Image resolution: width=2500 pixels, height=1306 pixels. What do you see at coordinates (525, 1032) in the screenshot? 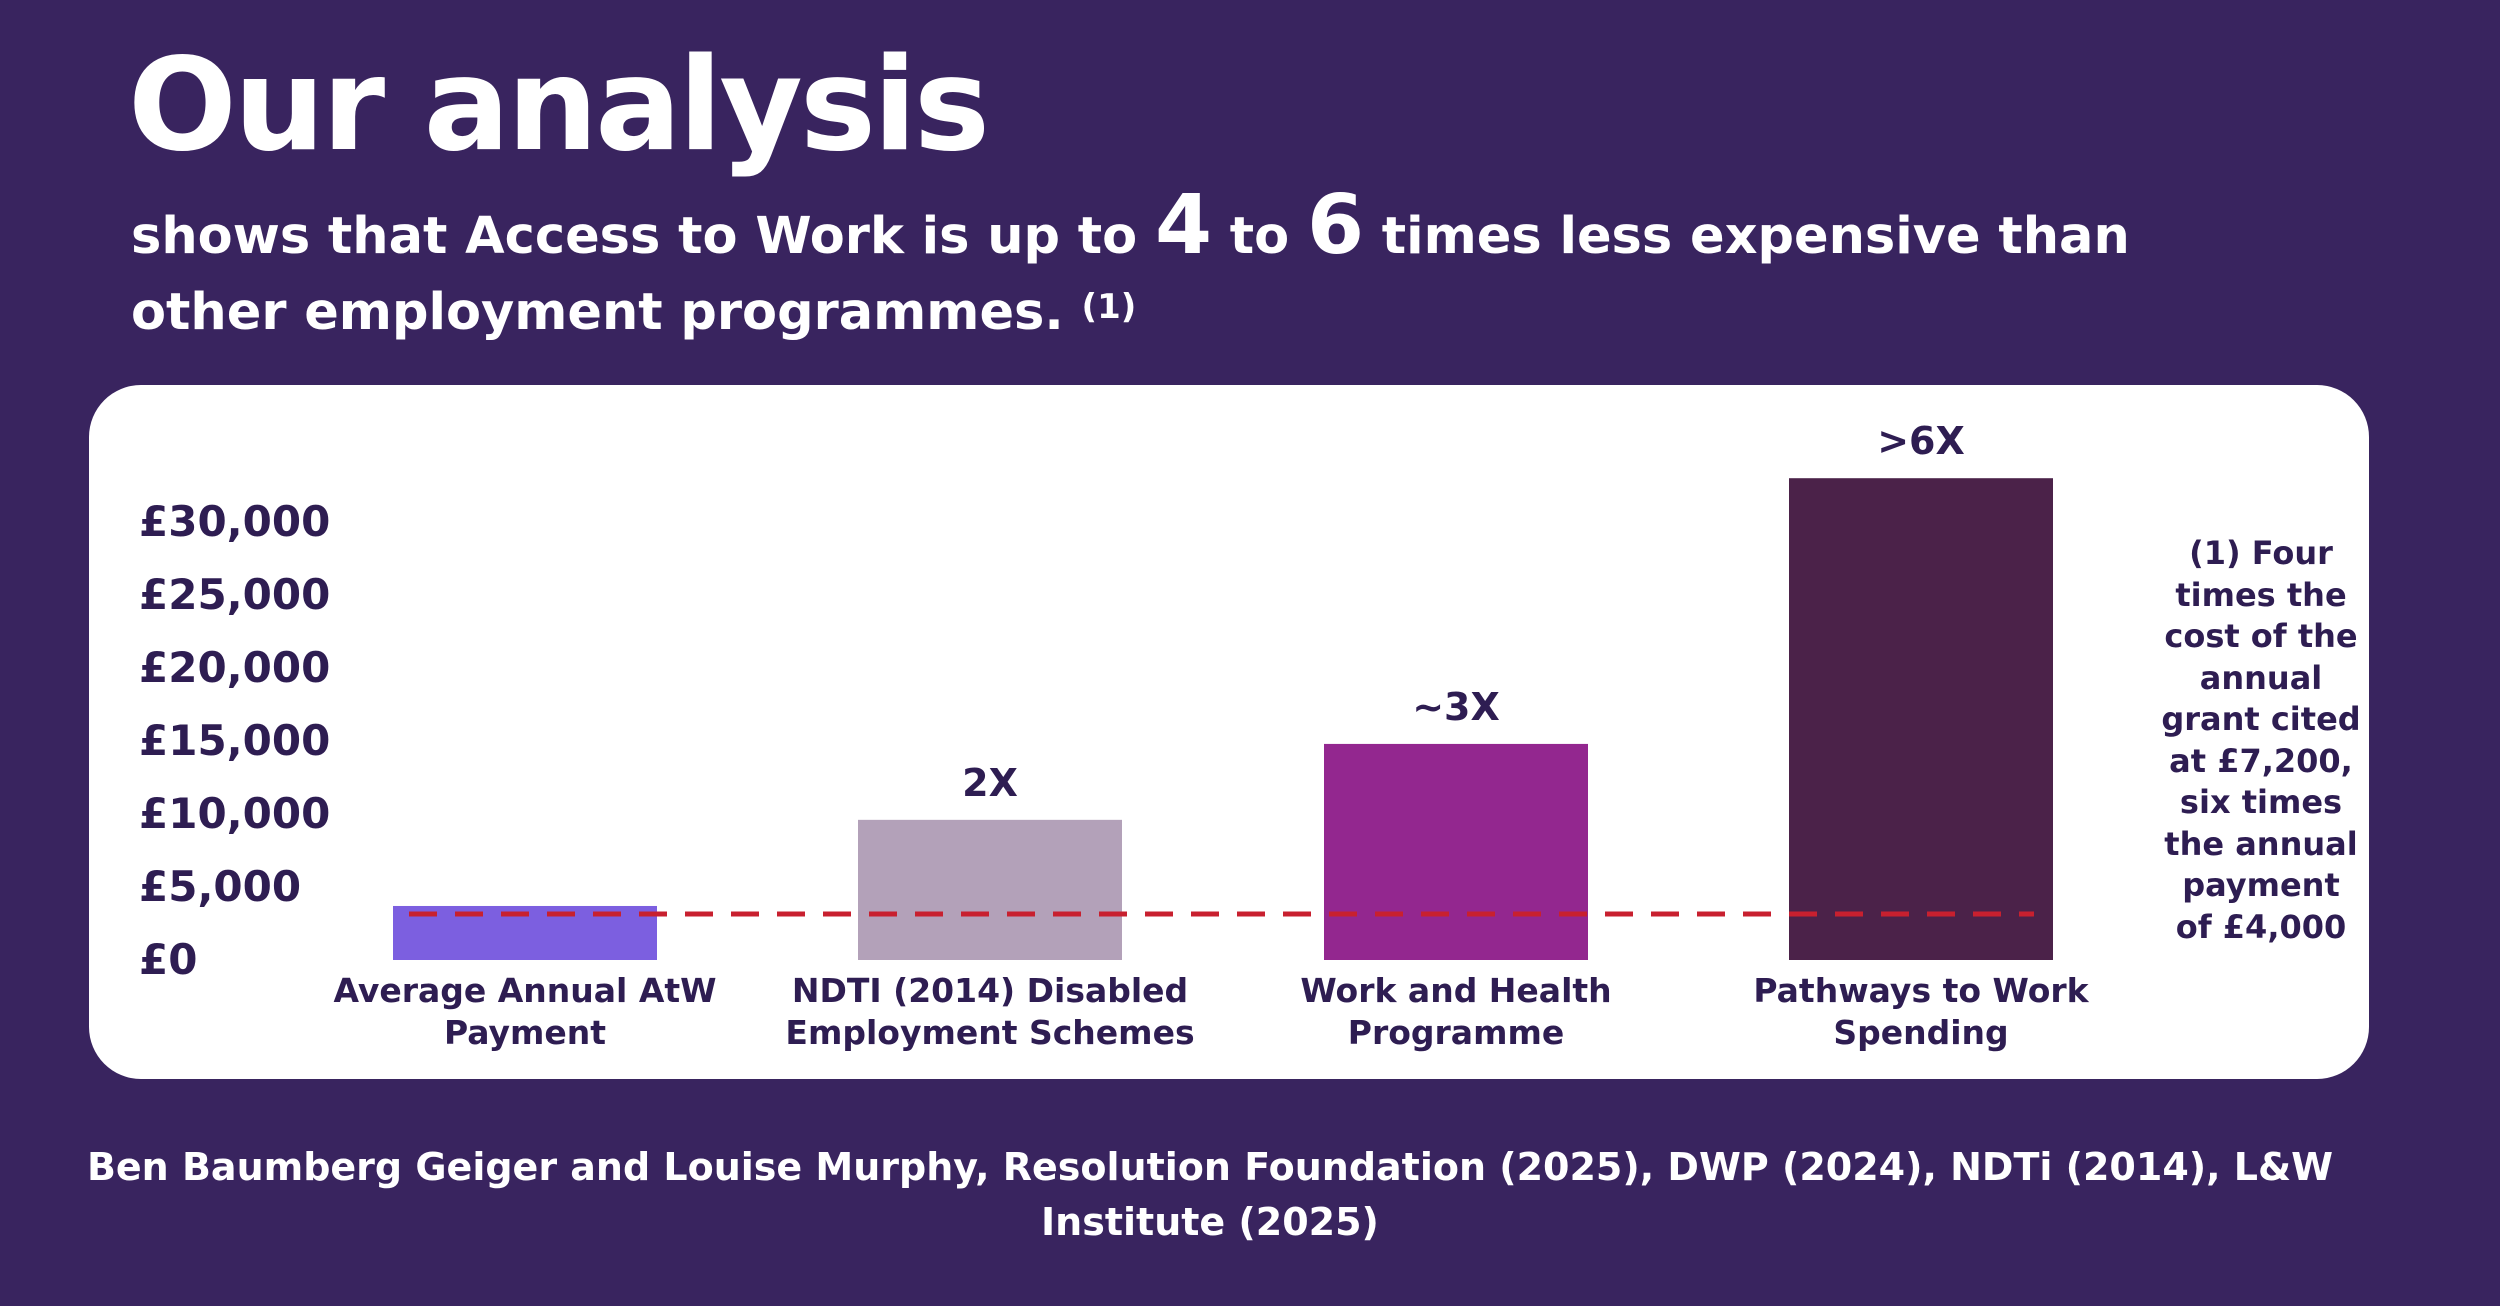
I see `category-label: Payment` at bounding box center [525, 1032].